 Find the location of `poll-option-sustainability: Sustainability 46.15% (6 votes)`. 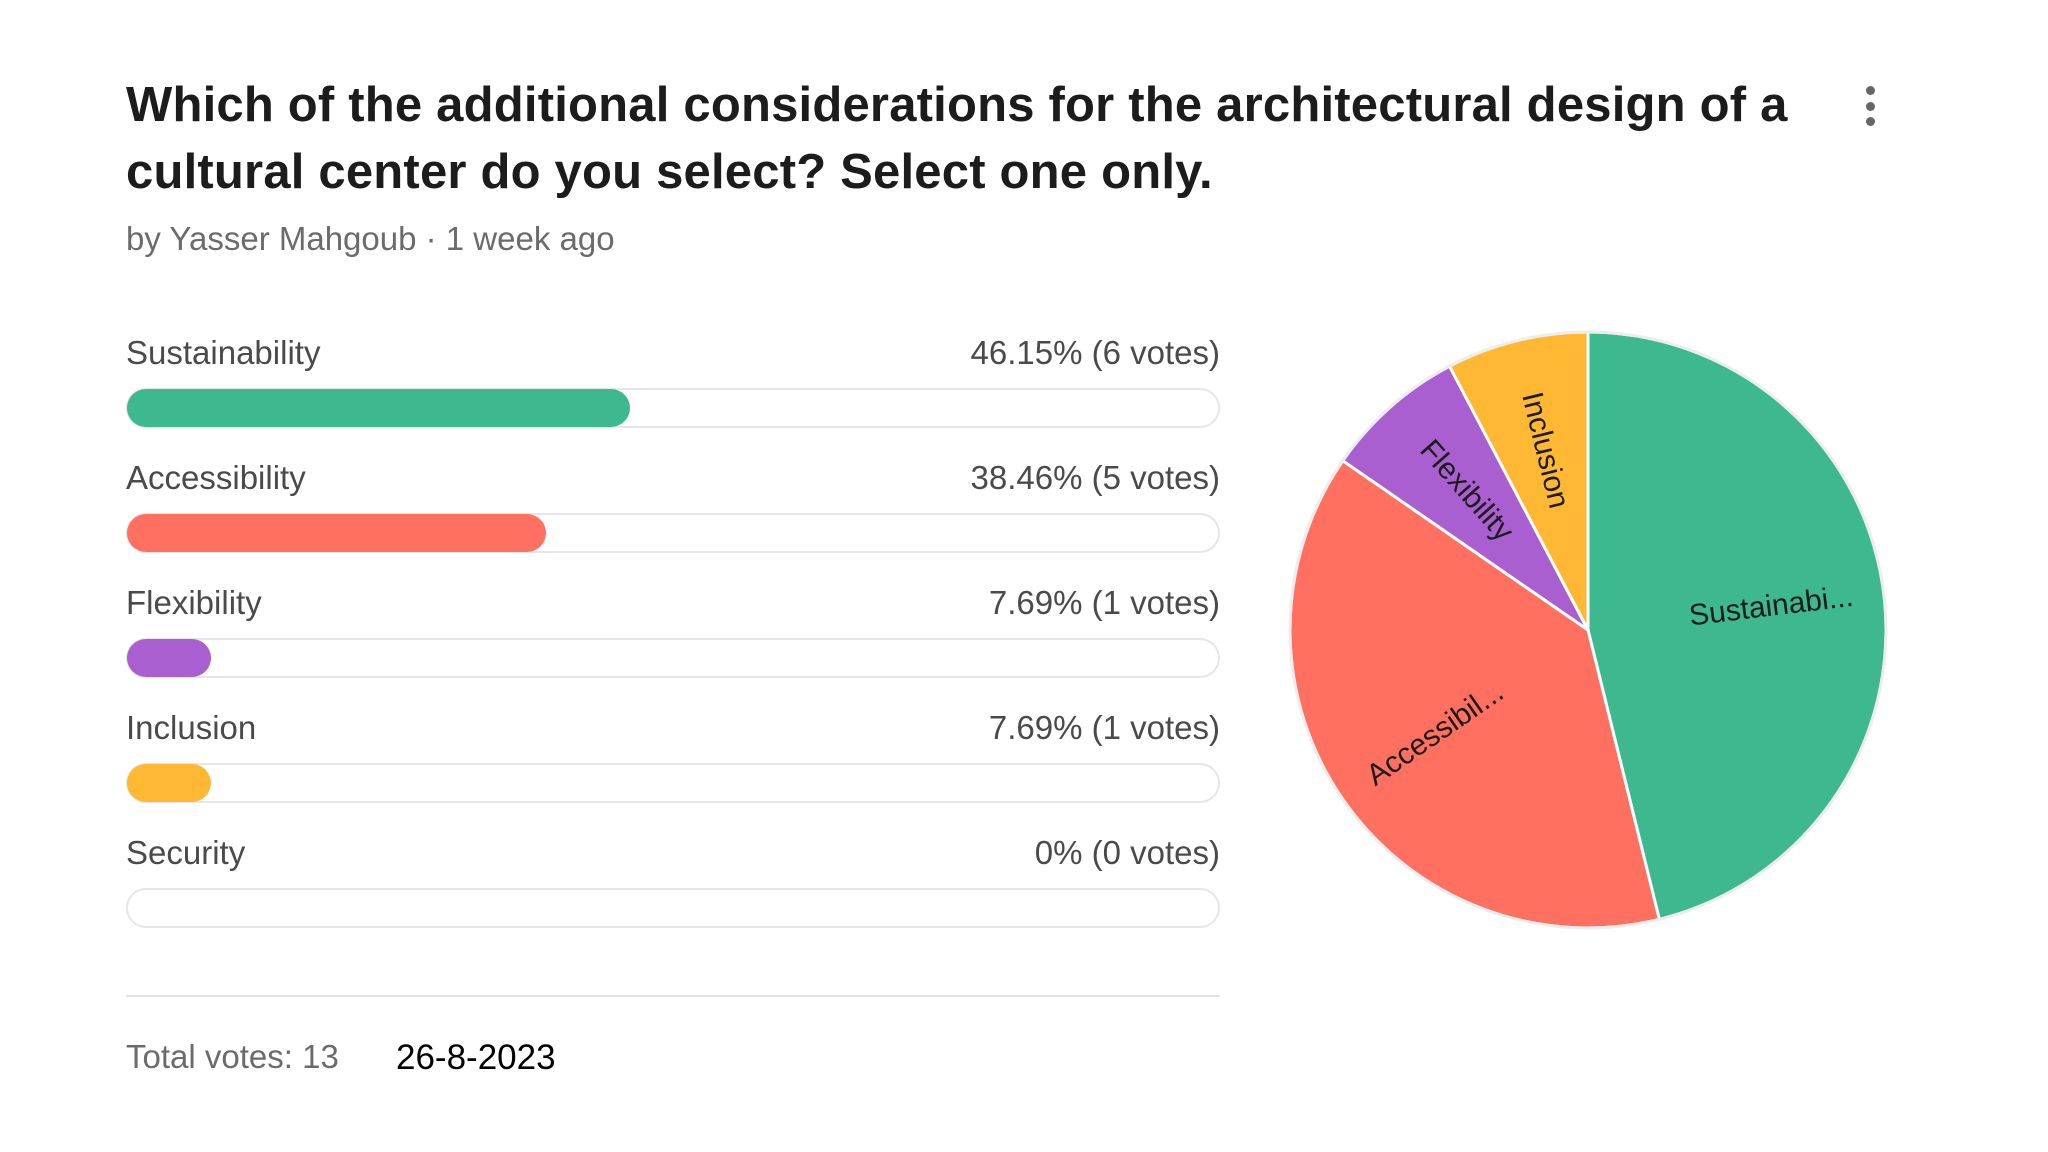

poll-option-sustainability: Sustainability 46.15% (6 votes) is located at coordinates (673, 392).